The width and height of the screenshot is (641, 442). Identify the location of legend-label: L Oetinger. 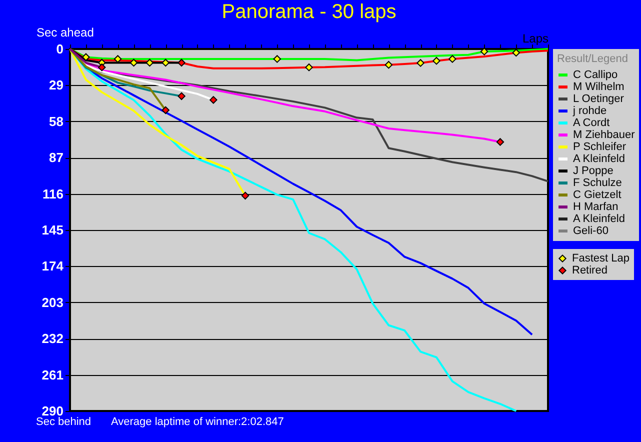
(598, 99).